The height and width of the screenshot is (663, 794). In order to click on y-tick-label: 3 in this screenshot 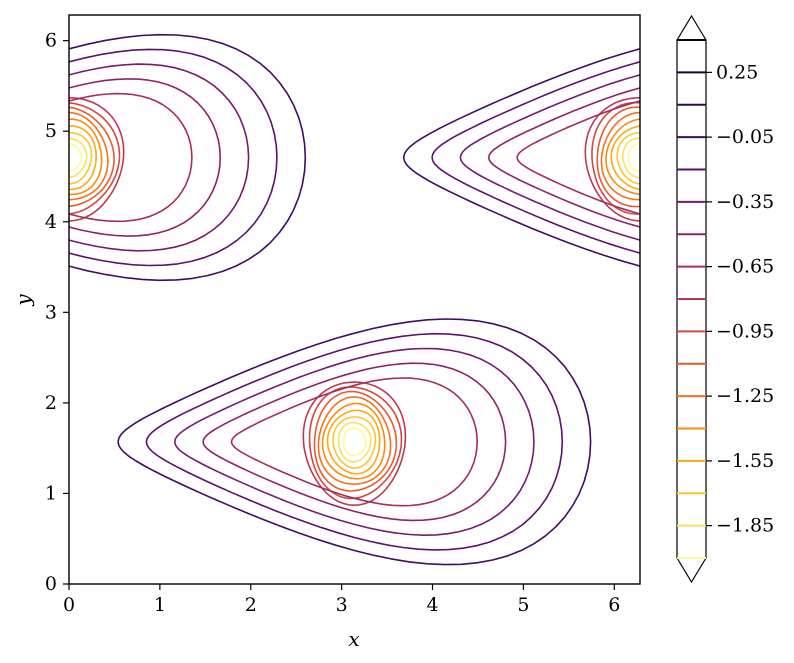, I will do `click(51, 312)`.